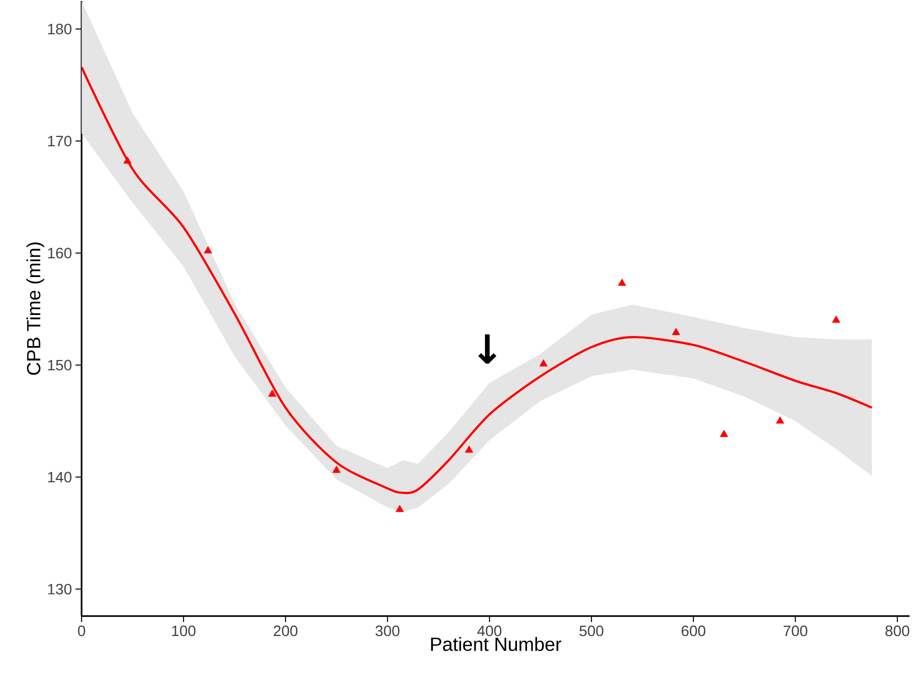 This screenshot has height=681, width=913. What do you see at coordinates (82, 631) in the screenshot?
I see `x-tick-label: 0` at bounding box center [82, 631].